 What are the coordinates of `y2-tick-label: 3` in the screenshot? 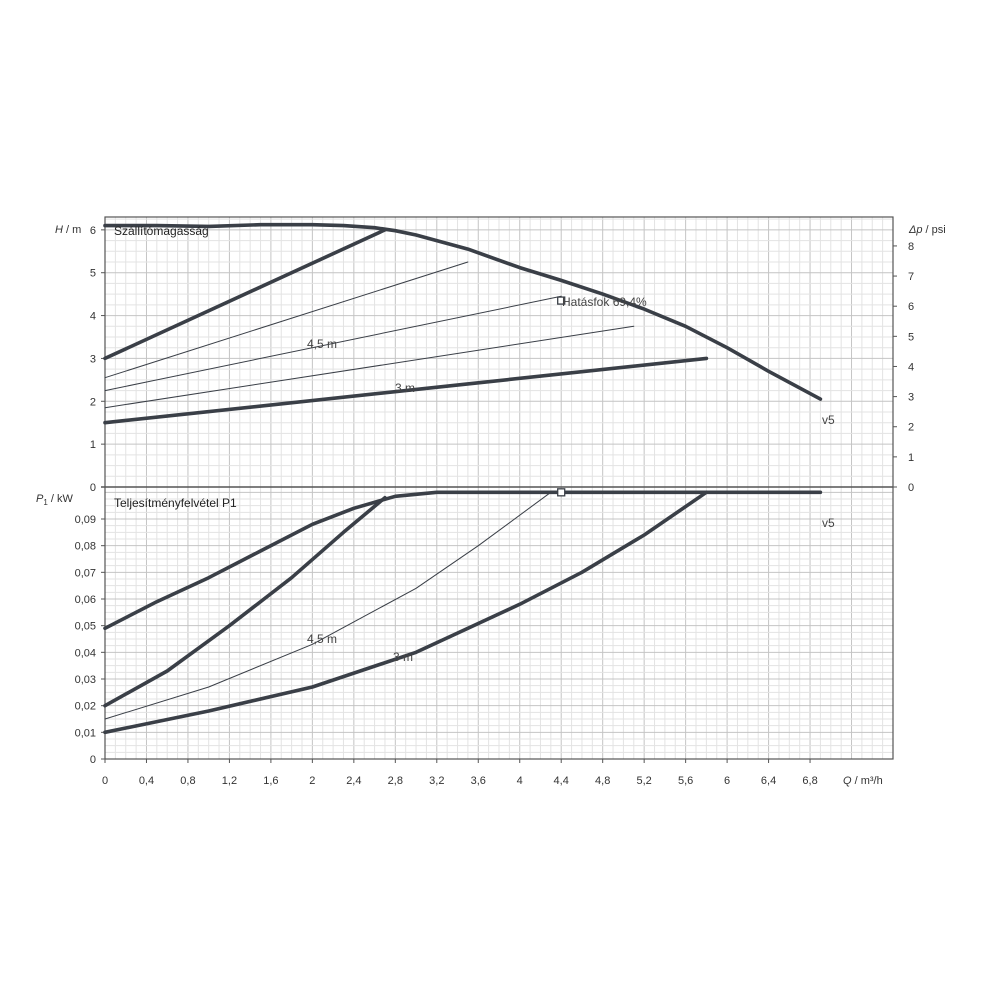 It's located at (911, 398).